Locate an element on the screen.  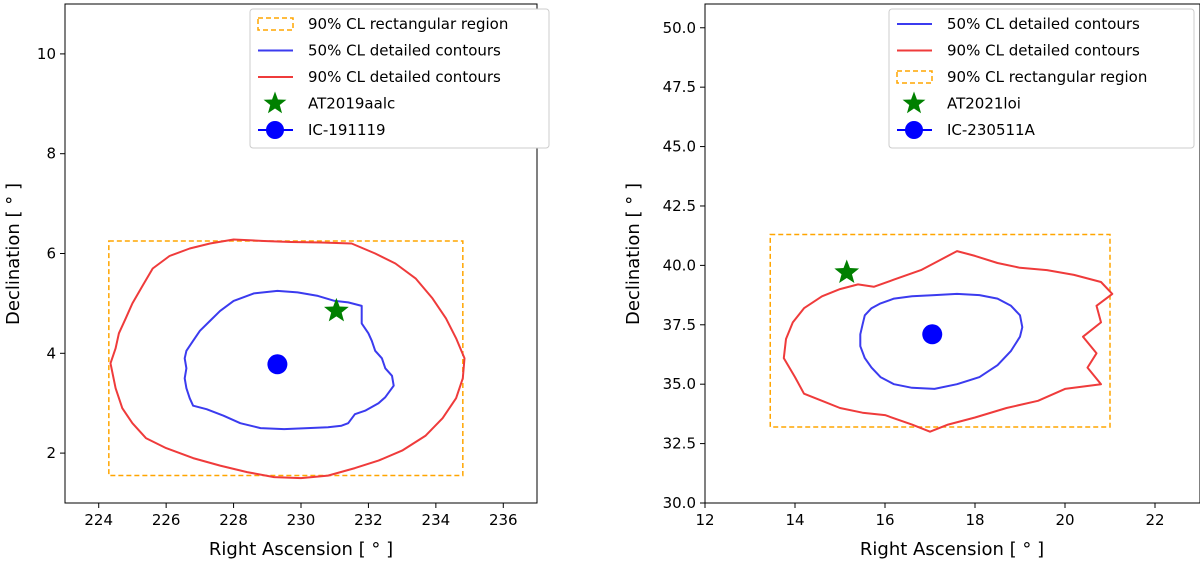
x-tick-label: 12 is located at coordinates (704, 520).